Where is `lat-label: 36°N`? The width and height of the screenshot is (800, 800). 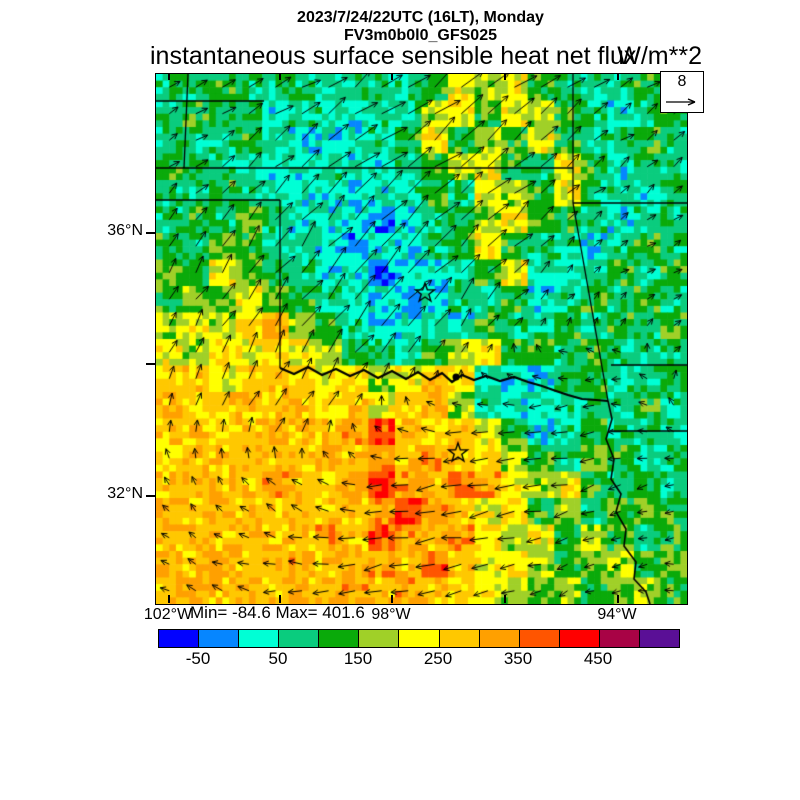
lat-label: 36°N is located at coordinates (125, 230).